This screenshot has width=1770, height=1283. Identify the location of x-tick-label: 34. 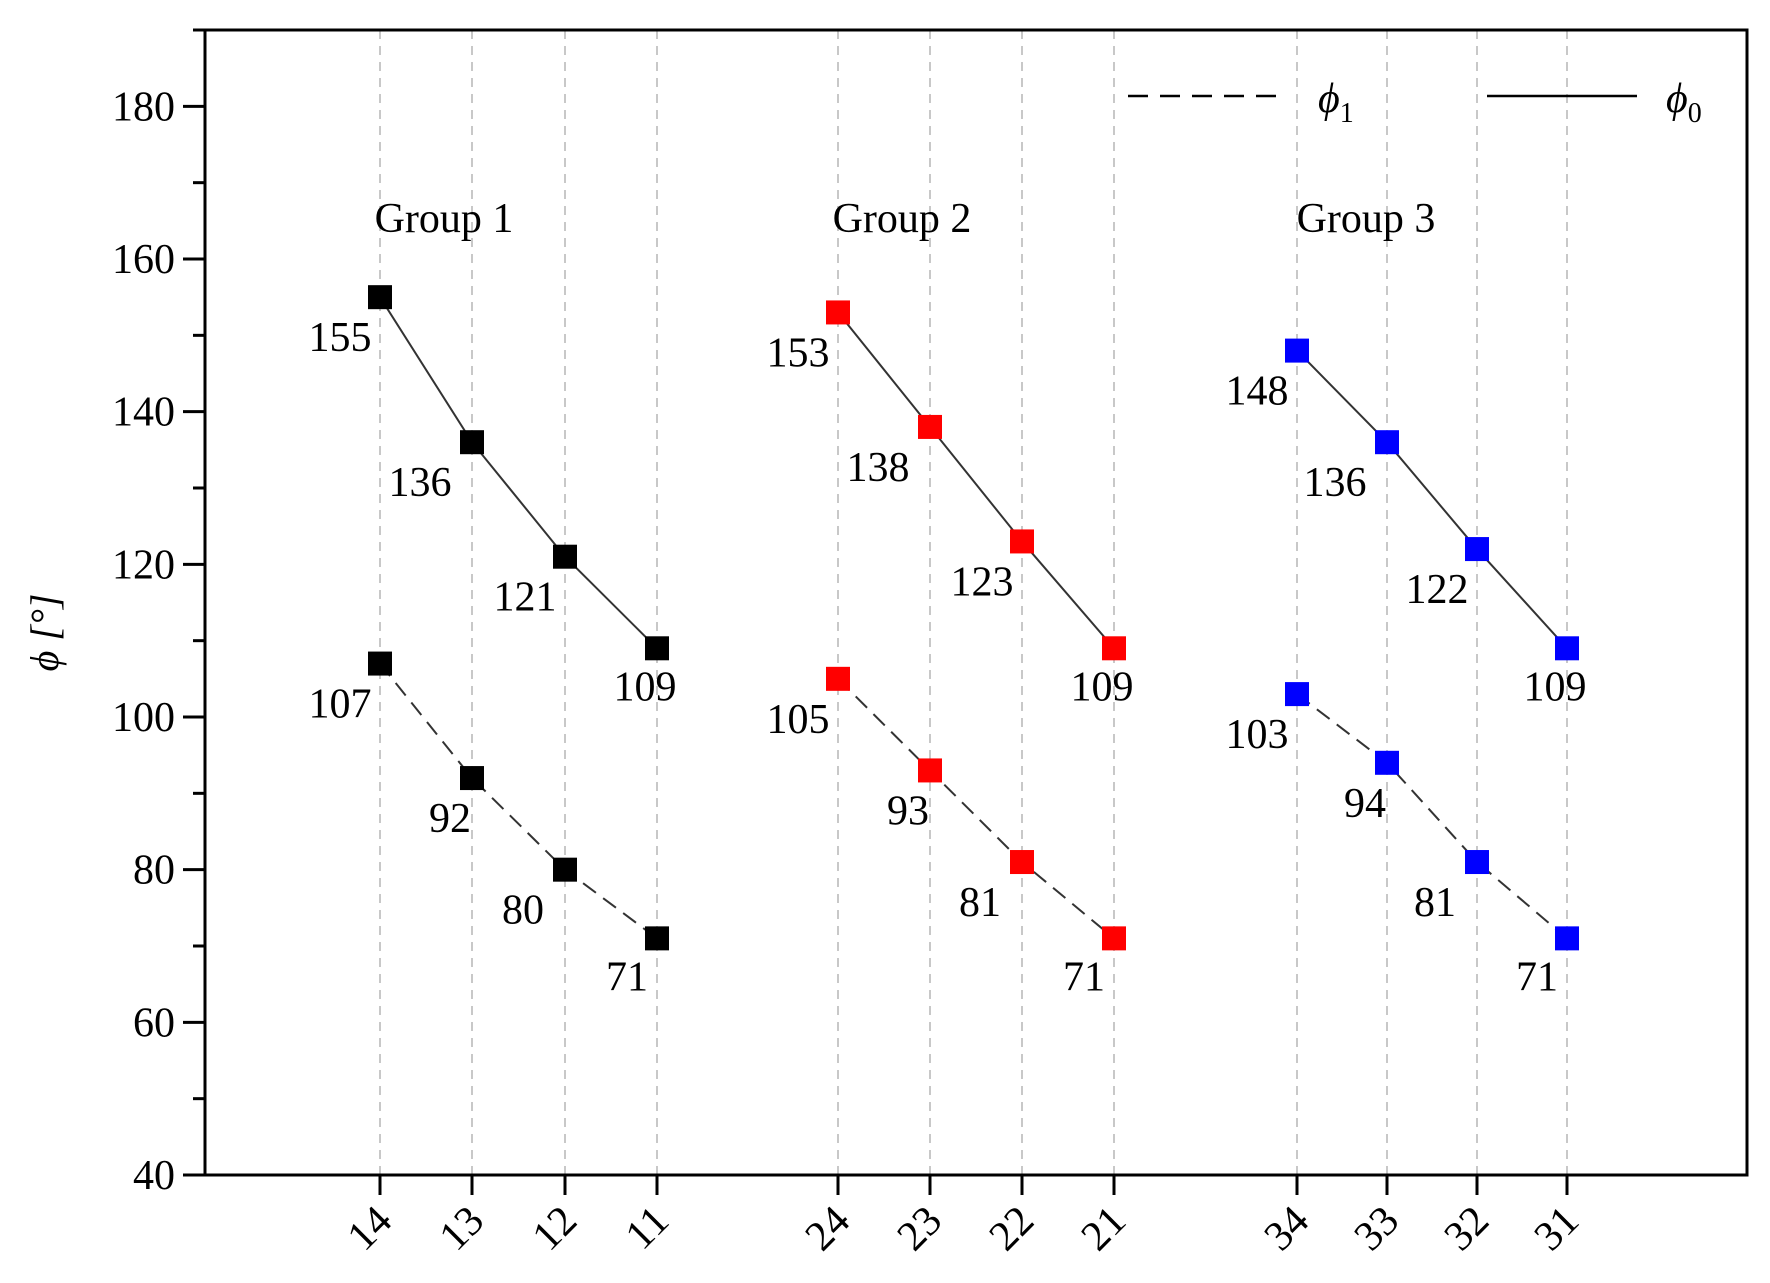
(1287, 1229).